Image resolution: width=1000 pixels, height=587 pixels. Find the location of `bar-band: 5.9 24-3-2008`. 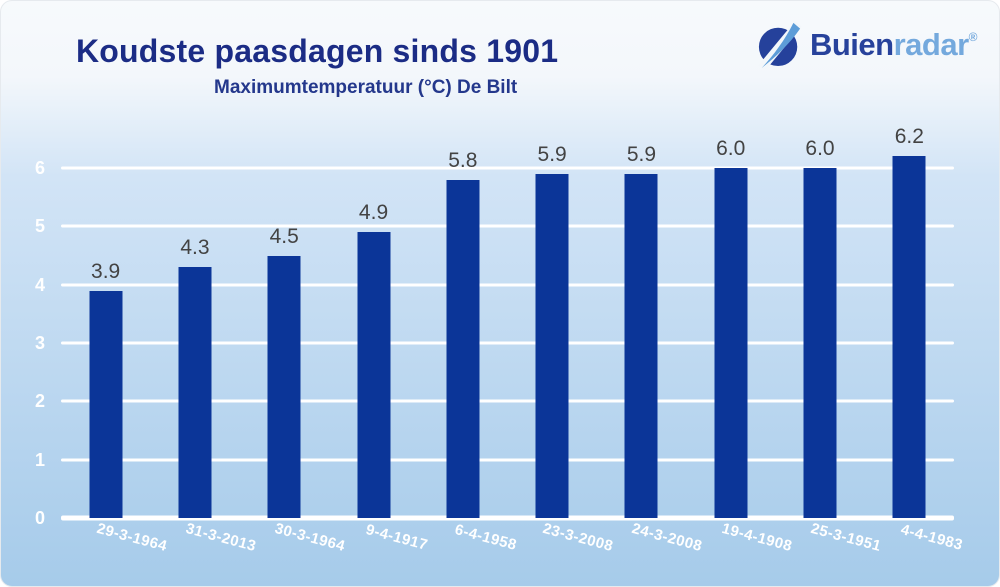

bar-band: 5.9 24-3-2008 is located at coordinates (650, 349).